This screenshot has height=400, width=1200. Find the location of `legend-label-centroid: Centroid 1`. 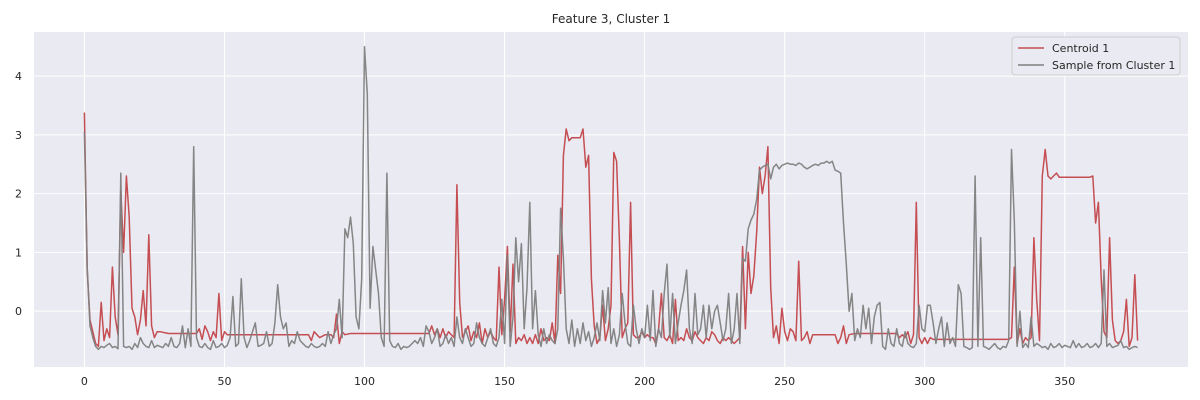

legend-label-centroid: Centroid 1 is located at coordinates (1080, 48).